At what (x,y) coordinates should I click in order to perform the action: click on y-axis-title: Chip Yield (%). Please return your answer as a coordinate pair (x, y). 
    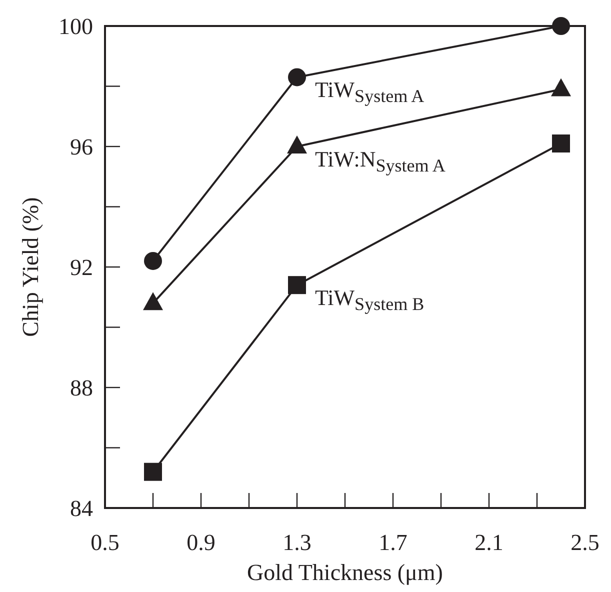
    Looking at the image, I should click on (30, 267).